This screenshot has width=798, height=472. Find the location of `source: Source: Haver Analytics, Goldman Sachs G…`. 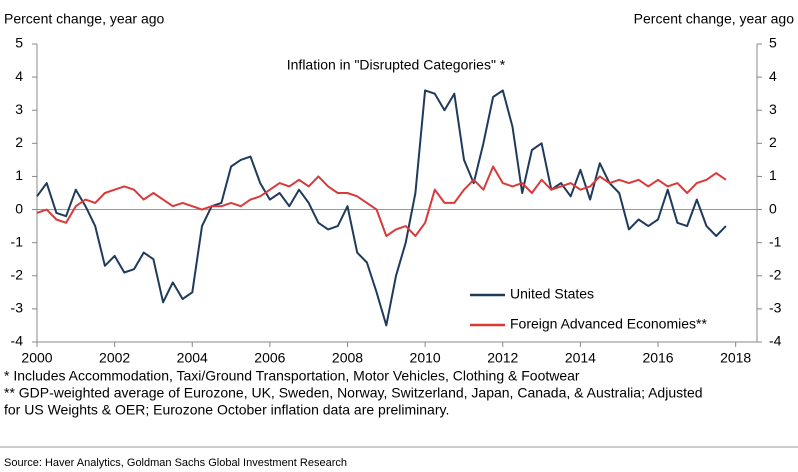

source: Source: Haver Analytics, Goldman Sachs G… is located at coordinates (175, 463).